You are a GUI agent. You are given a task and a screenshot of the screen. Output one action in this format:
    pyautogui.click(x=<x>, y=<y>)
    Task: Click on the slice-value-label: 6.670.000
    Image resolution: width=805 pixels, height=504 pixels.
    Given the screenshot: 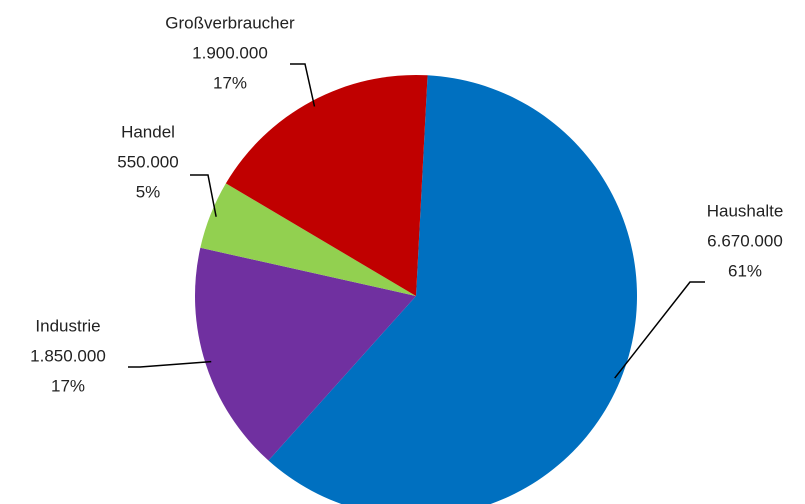 What is the action you would take?
    pyautogui.click(x=745, y=240)
    